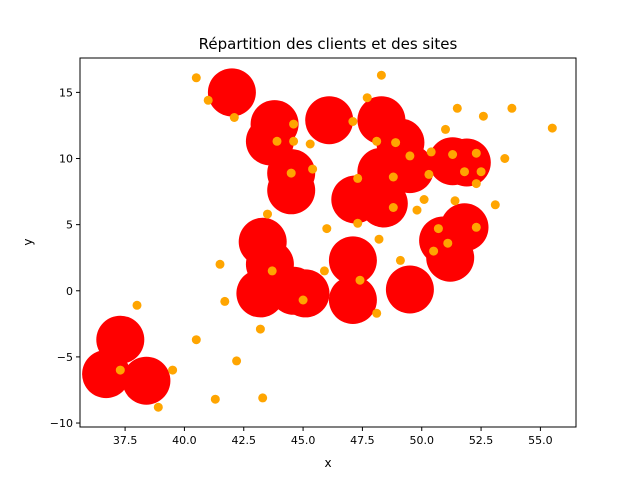  Describe the element at coordinates (244, 440) in the screenshot. I see `x-tick-label: 42.5` at that location.